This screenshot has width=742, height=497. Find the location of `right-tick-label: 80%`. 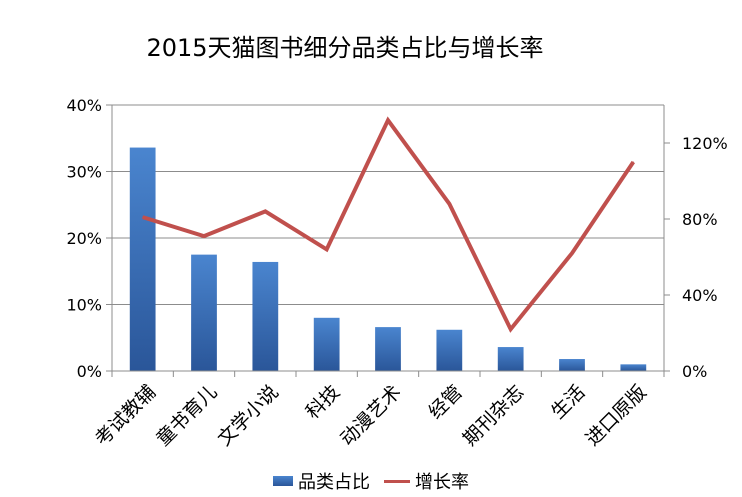

right-tick-label: 80% is located at coordinates (700, 219).